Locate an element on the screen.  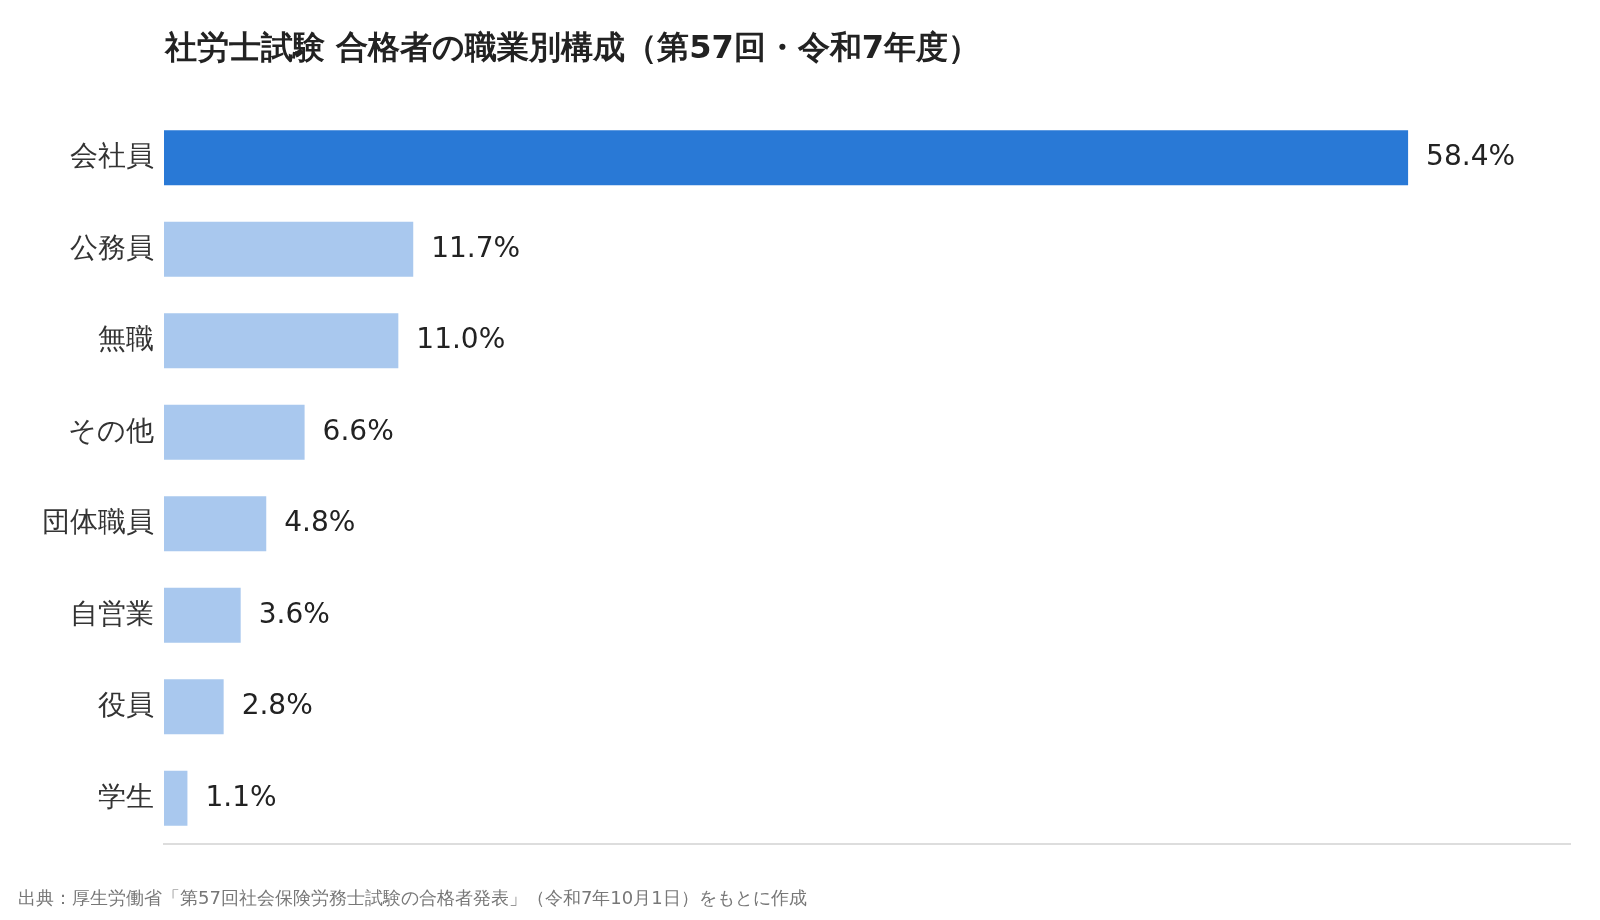
data-label: 11.7% is located at coordinates (476, 247).